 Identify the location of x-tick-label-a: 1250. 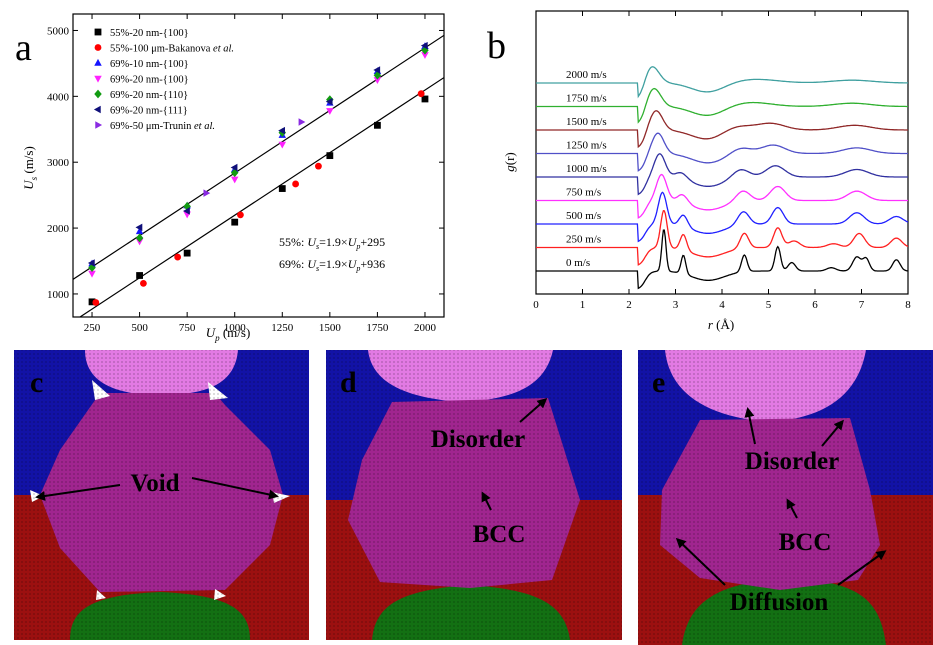
(282, 328).